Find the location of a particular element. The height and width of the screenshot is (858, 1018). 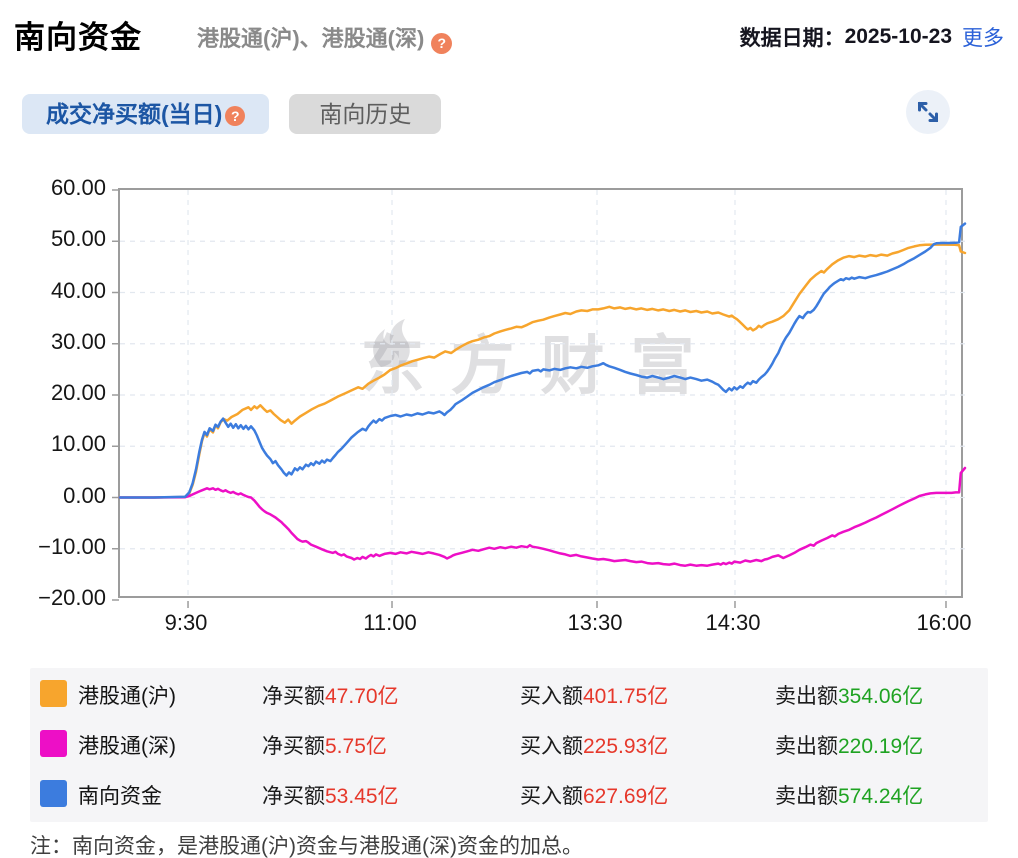

tab-southbound-history: 南向历史 is located at coordinates (365, 114).